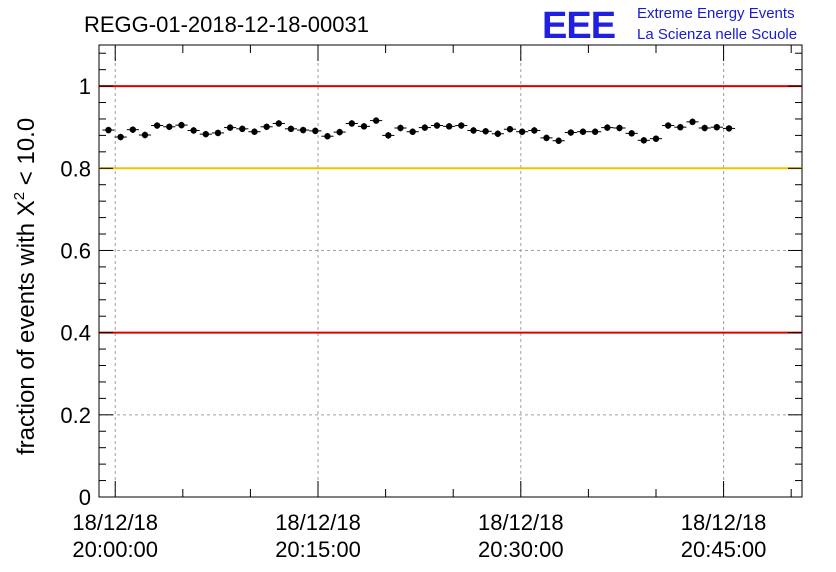 The width and height of the screenshot is (836, 572). I want to click on y-tick-label: 1, so click(85, 86).